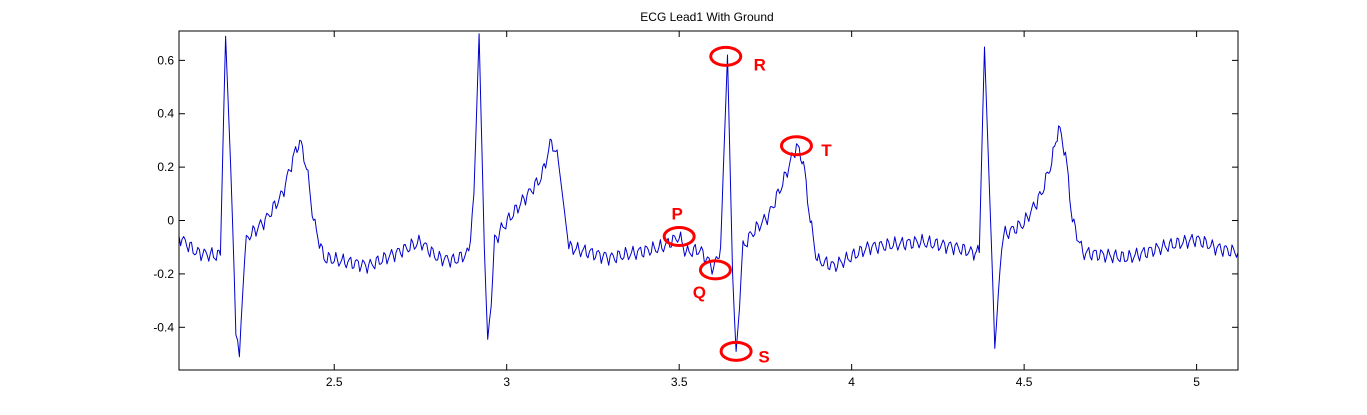  Describe the element at coordinates (165, 114) in the screenshot. I see `y-tick-label: 0.4` at that location.